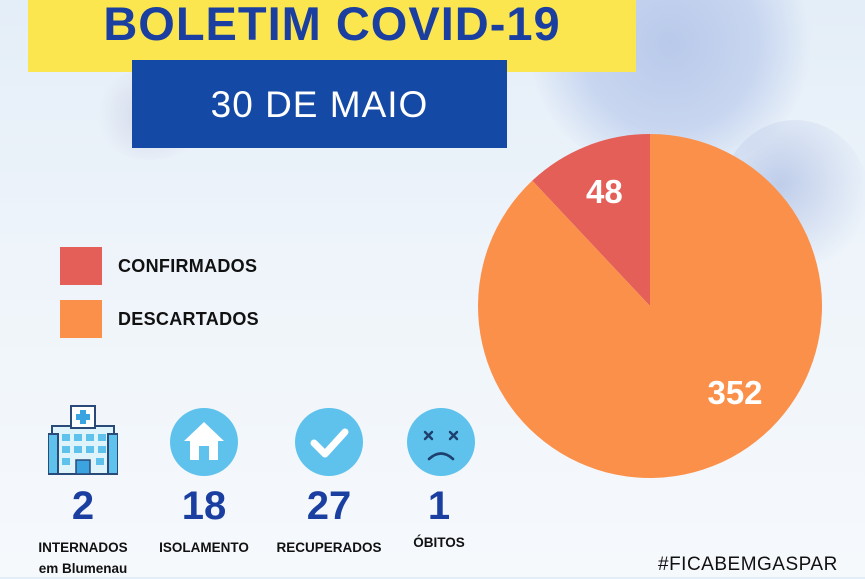  I want to click on hospital-icon, so click(83, 440).